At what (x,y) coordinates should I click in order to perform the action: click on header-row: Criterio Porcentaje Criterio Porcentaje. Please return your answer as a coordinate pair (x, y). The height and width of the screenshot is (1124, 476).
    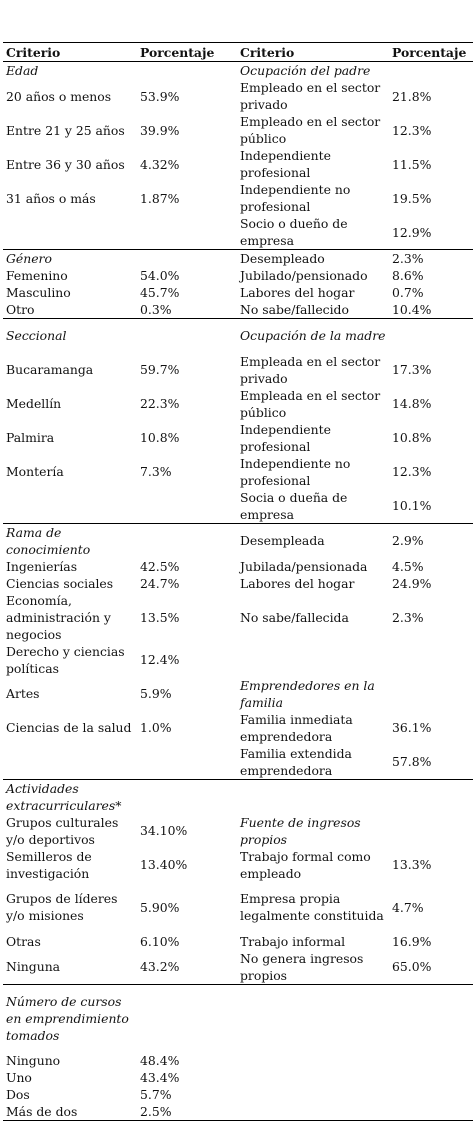
    Looking at the image, I should click on (238, 52).